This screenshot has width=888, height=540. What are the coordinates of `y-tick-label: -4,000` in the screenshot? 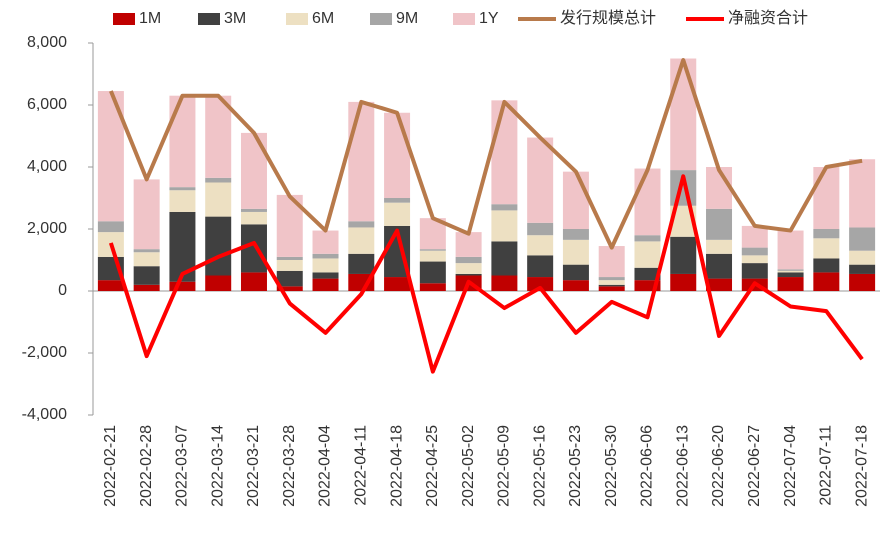 It's located at (44, 414).